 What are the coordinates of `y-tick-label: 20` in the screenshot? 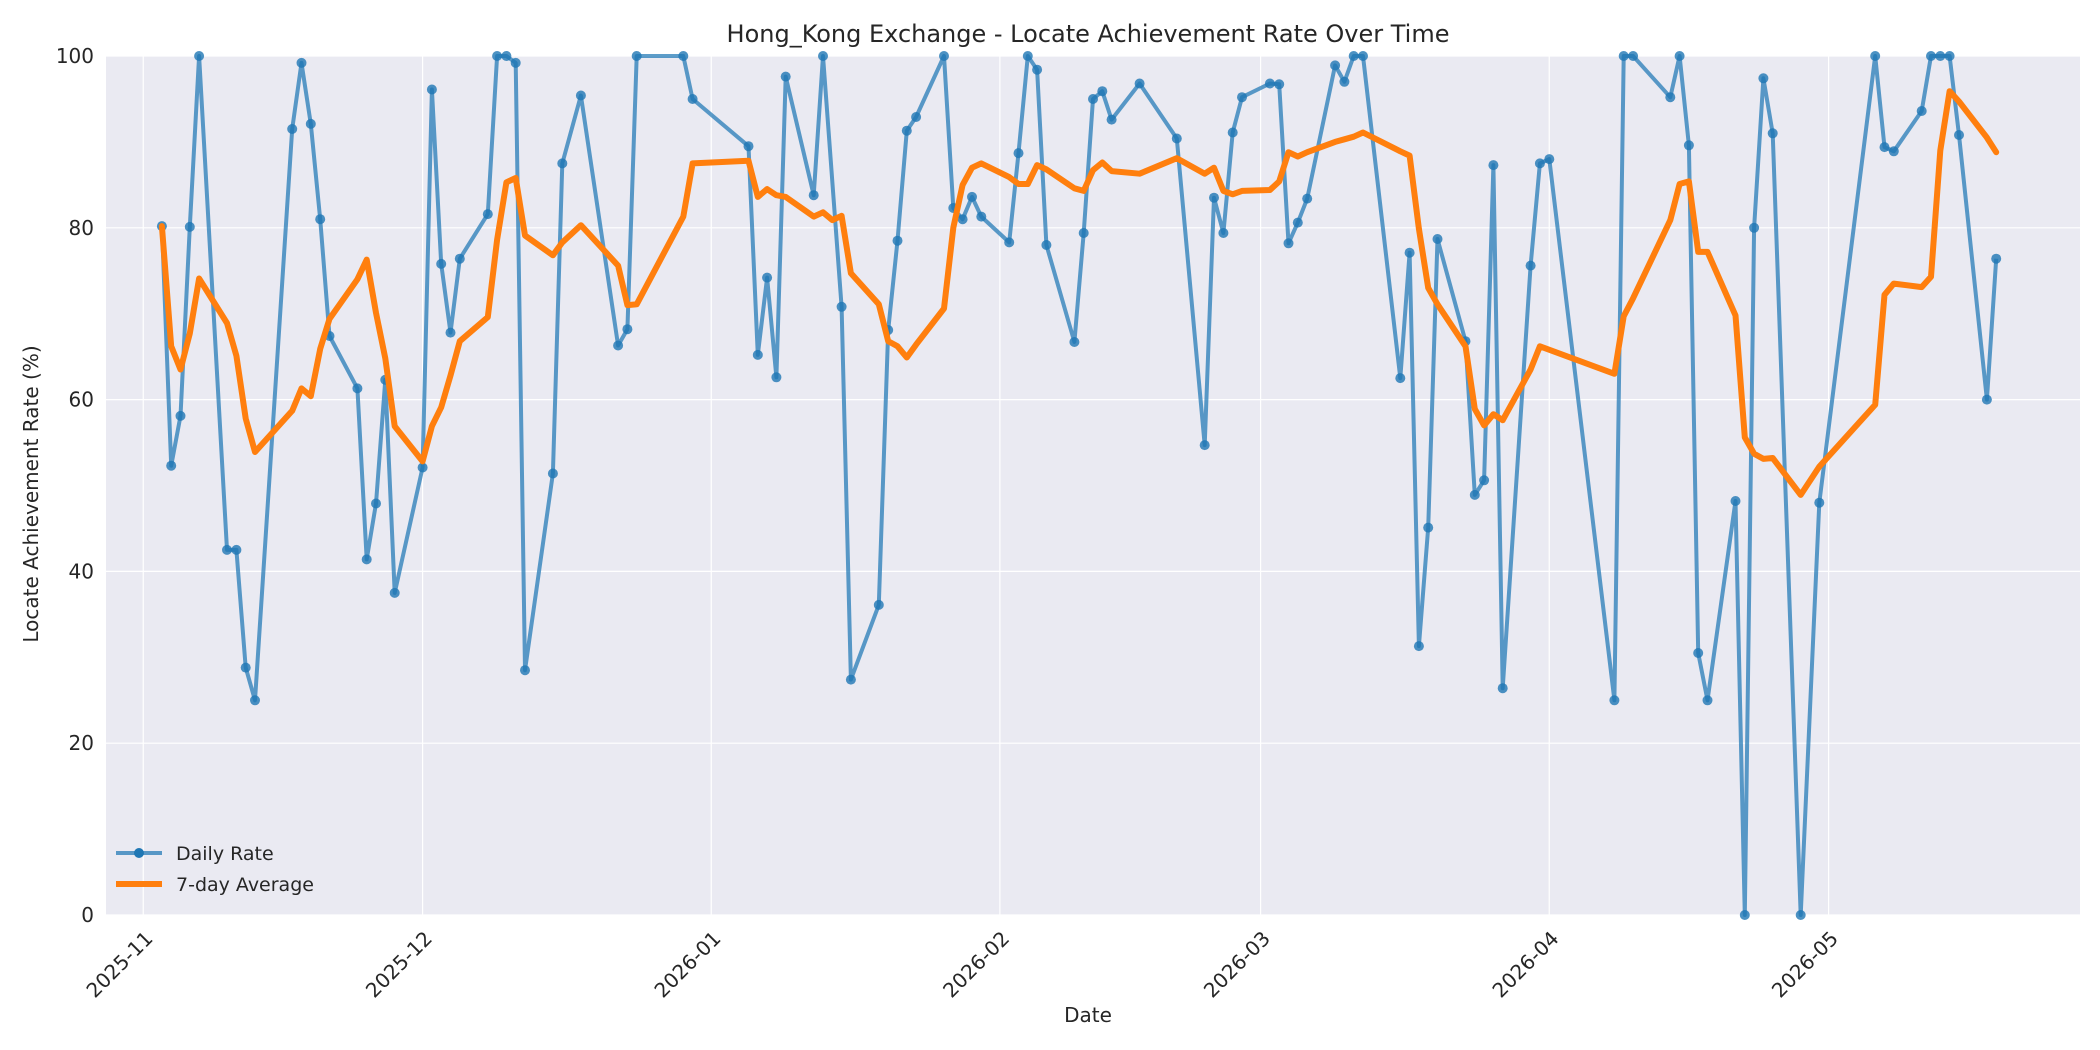 It's located at (81, 743).